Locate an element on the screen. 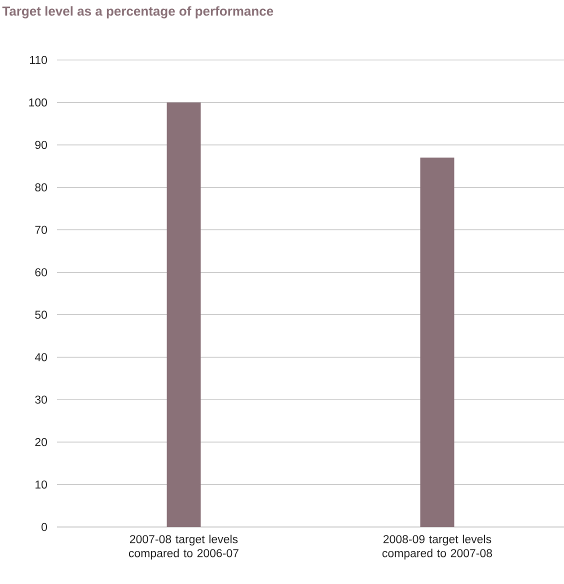  y-tick-label: 20 is located at coordinates (41, 442).